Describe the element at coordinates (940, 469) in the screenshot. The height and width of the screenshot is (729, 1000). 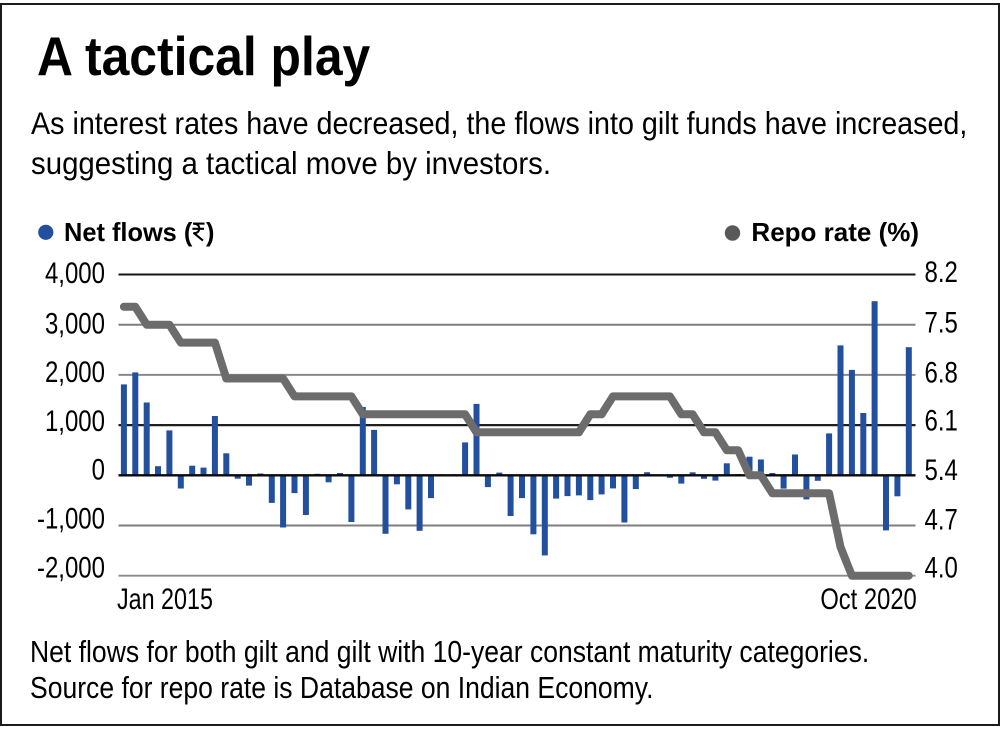
I see `svg-text: 5.4` at that location.